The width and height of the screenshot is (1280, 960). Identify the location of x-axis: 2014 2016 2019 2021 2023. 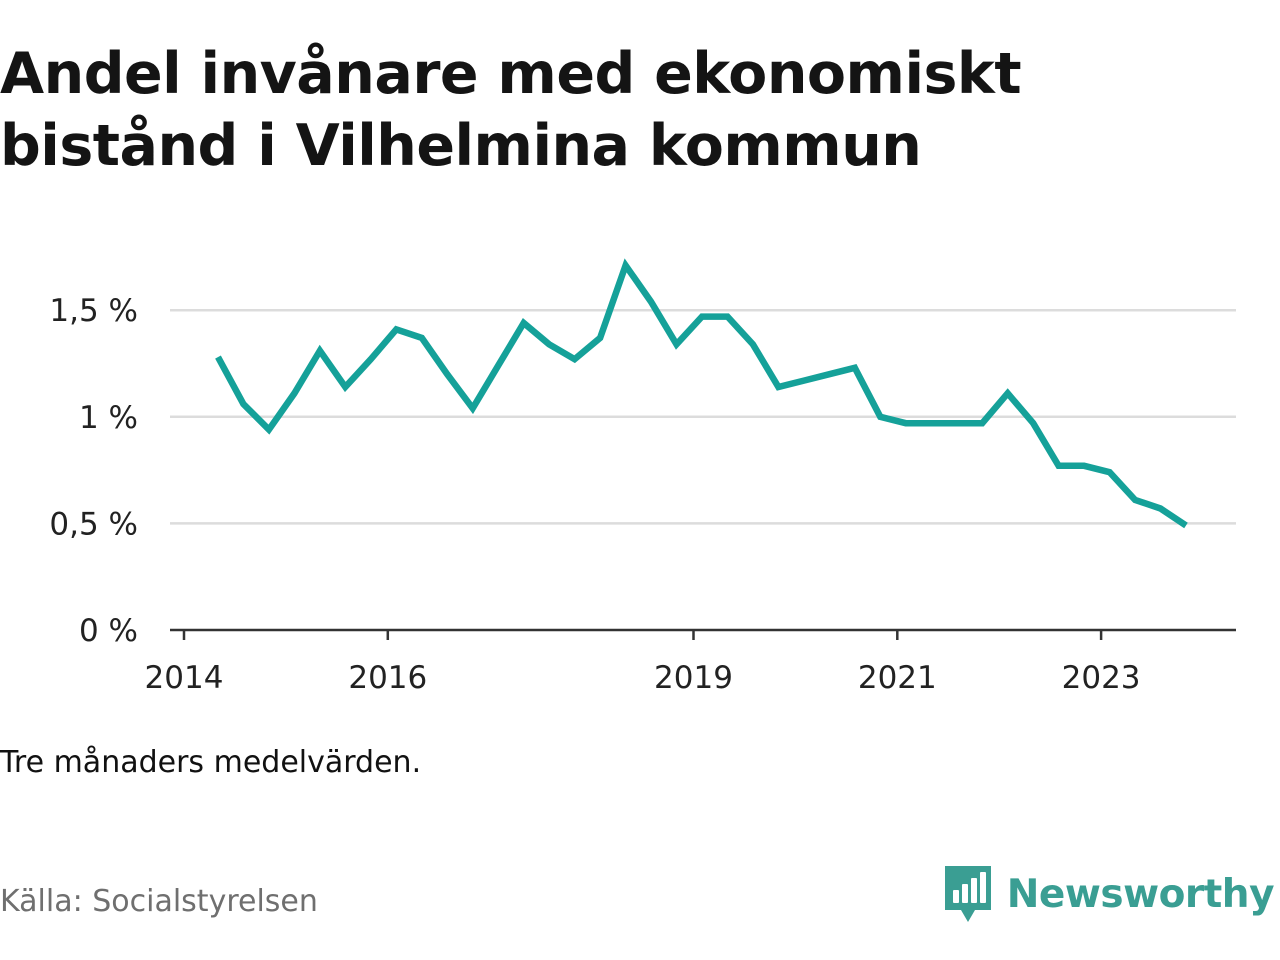
(690, 662).